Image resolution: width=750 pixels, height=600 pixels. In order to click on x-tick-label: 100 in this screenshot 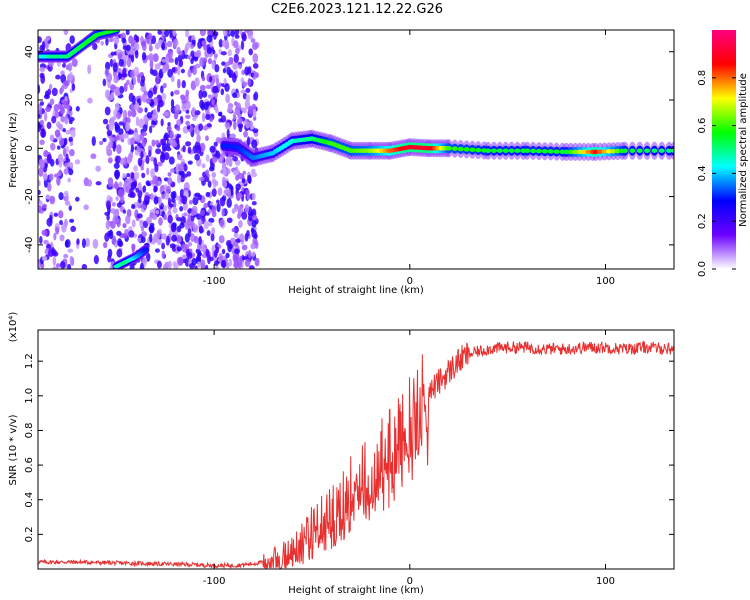, I will do `click(605, 581)`.